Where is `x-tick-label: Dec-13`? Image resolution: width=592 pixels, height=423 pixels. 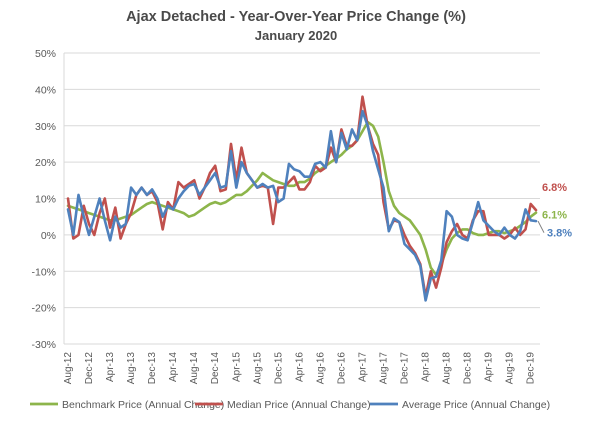 x-tick-label: Dec-13 is located at coordinates (152, 368).